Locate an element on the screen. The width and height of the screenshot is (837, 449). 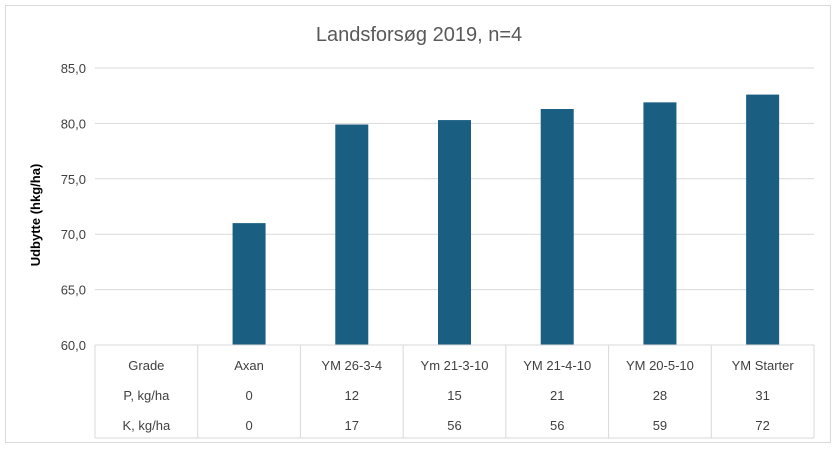
category-label: YM 20-5-10 is located at coordinates (660, 365).